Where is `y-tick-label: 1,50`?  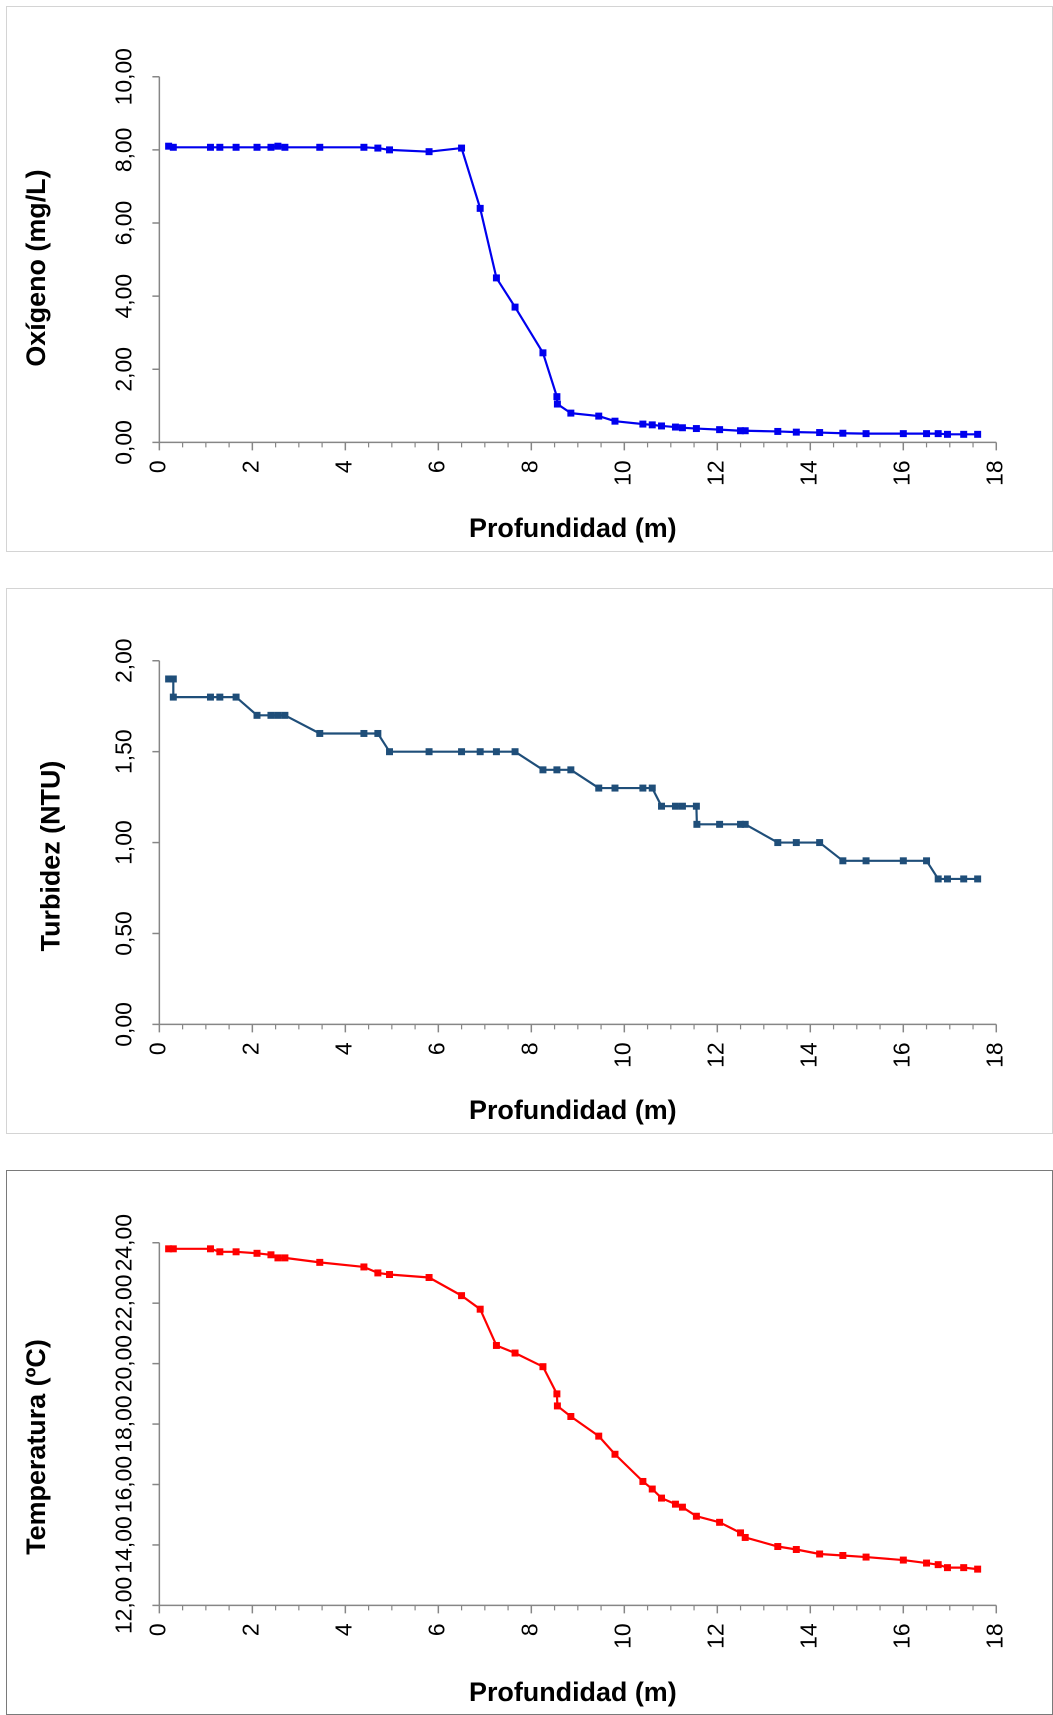 y-tick-label: 1,50 is located at coordinates (124, 751).